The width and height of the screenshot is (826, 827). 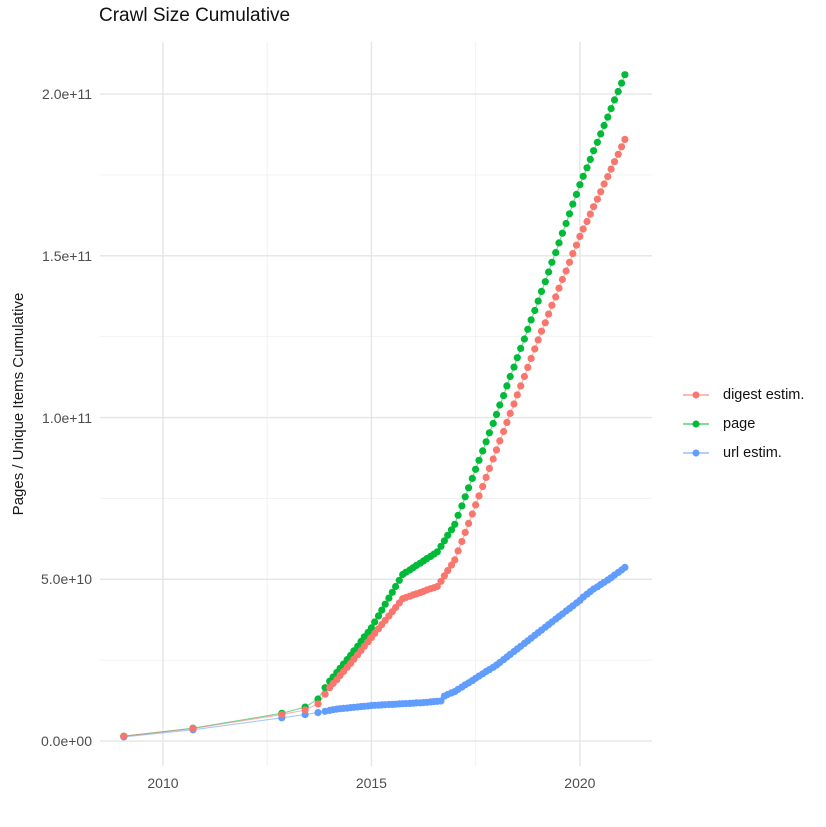 I want to click on x-tick-label: 2010, so click(x=163, y=783).